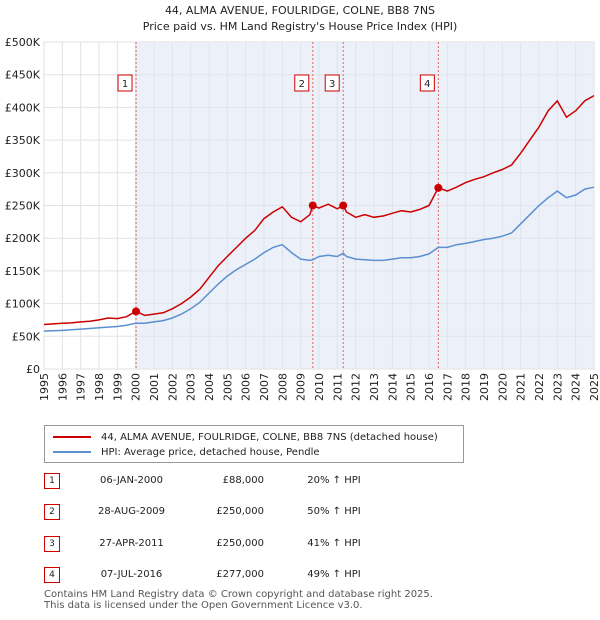 Image resolution: width=600 pixels, height=620 pixels. Describe the element at coordinates (282, 387) in the screenshot. I see `x-tick-label: 2008` at that location.